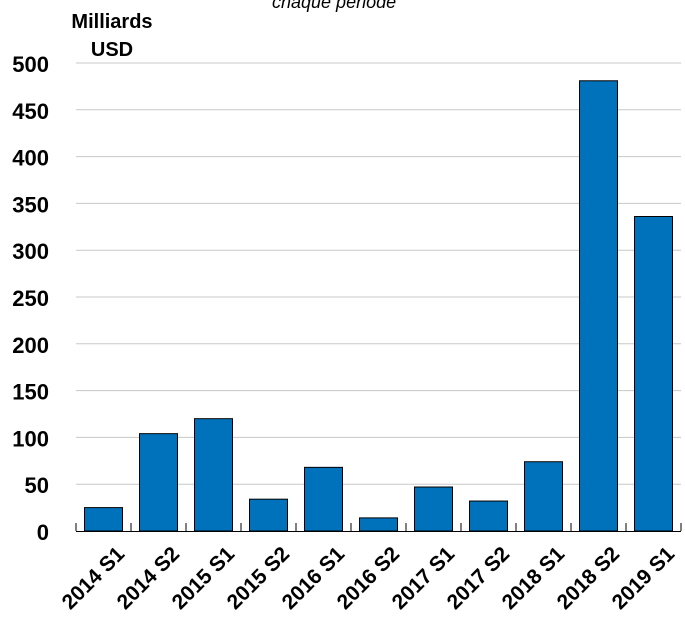  Describe the element at coordinates (103, 519) in the screenshot. I see `bar-2014-s1` at that location.